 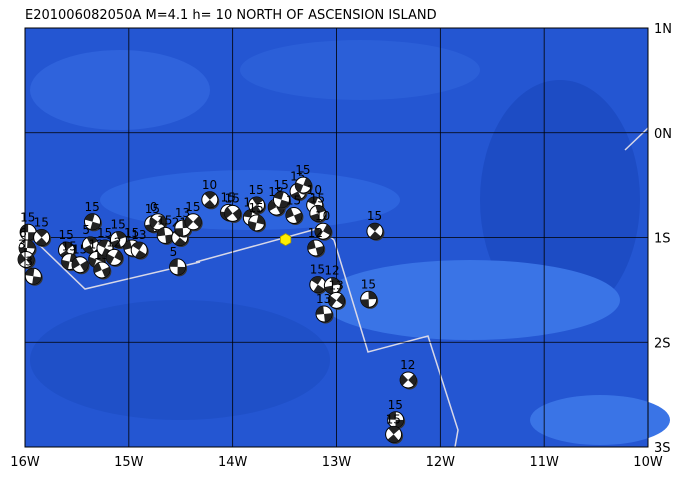 What do you see at coordinates (129, 462) in the screenshot?
I see `lon-label: 15W` at bounding box center [129, 462].